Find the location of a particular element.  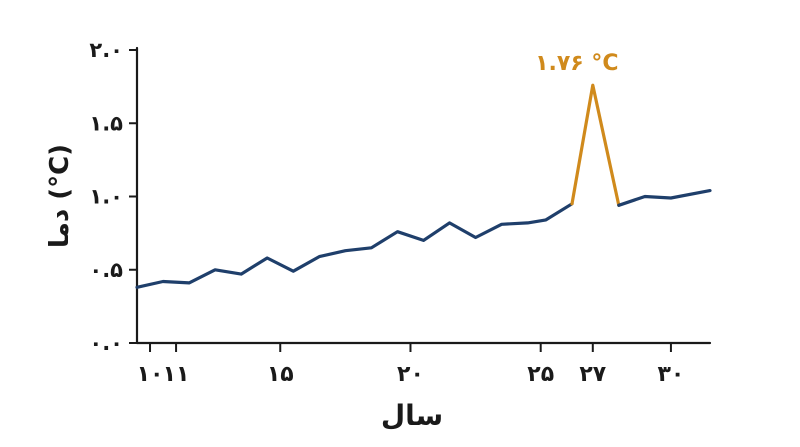

x-tick-label: ۲۷ is located at coordinates (592, 374).